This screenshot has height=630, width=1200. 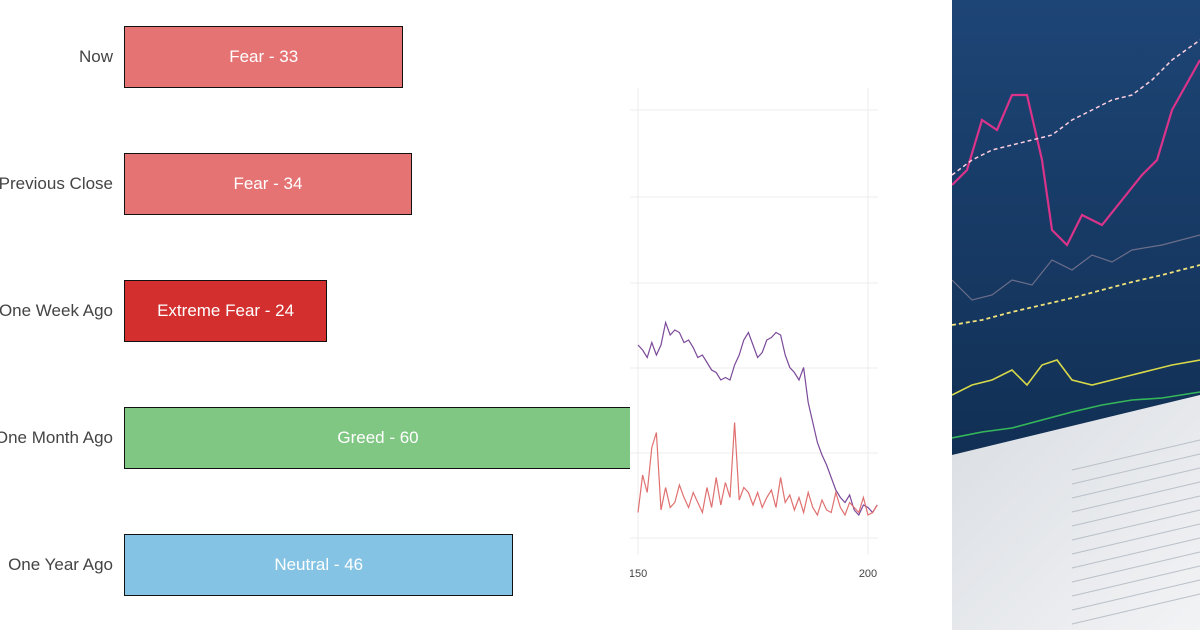 I want to click on bar: Extreme Fear - 24, so click(x=226, y=311).